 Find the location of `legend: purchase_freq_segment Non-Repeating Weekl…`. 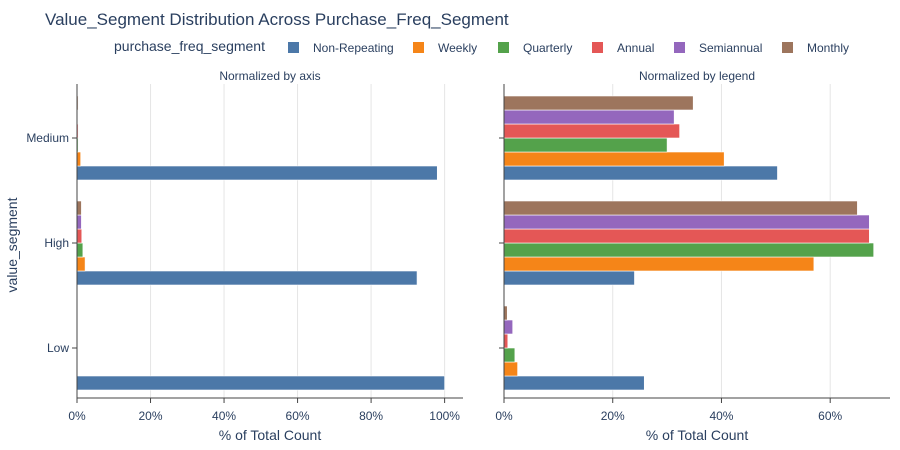

legend: purchase_freq_segment Non-Repeating Weekl… is located at coordinates (481, 46).